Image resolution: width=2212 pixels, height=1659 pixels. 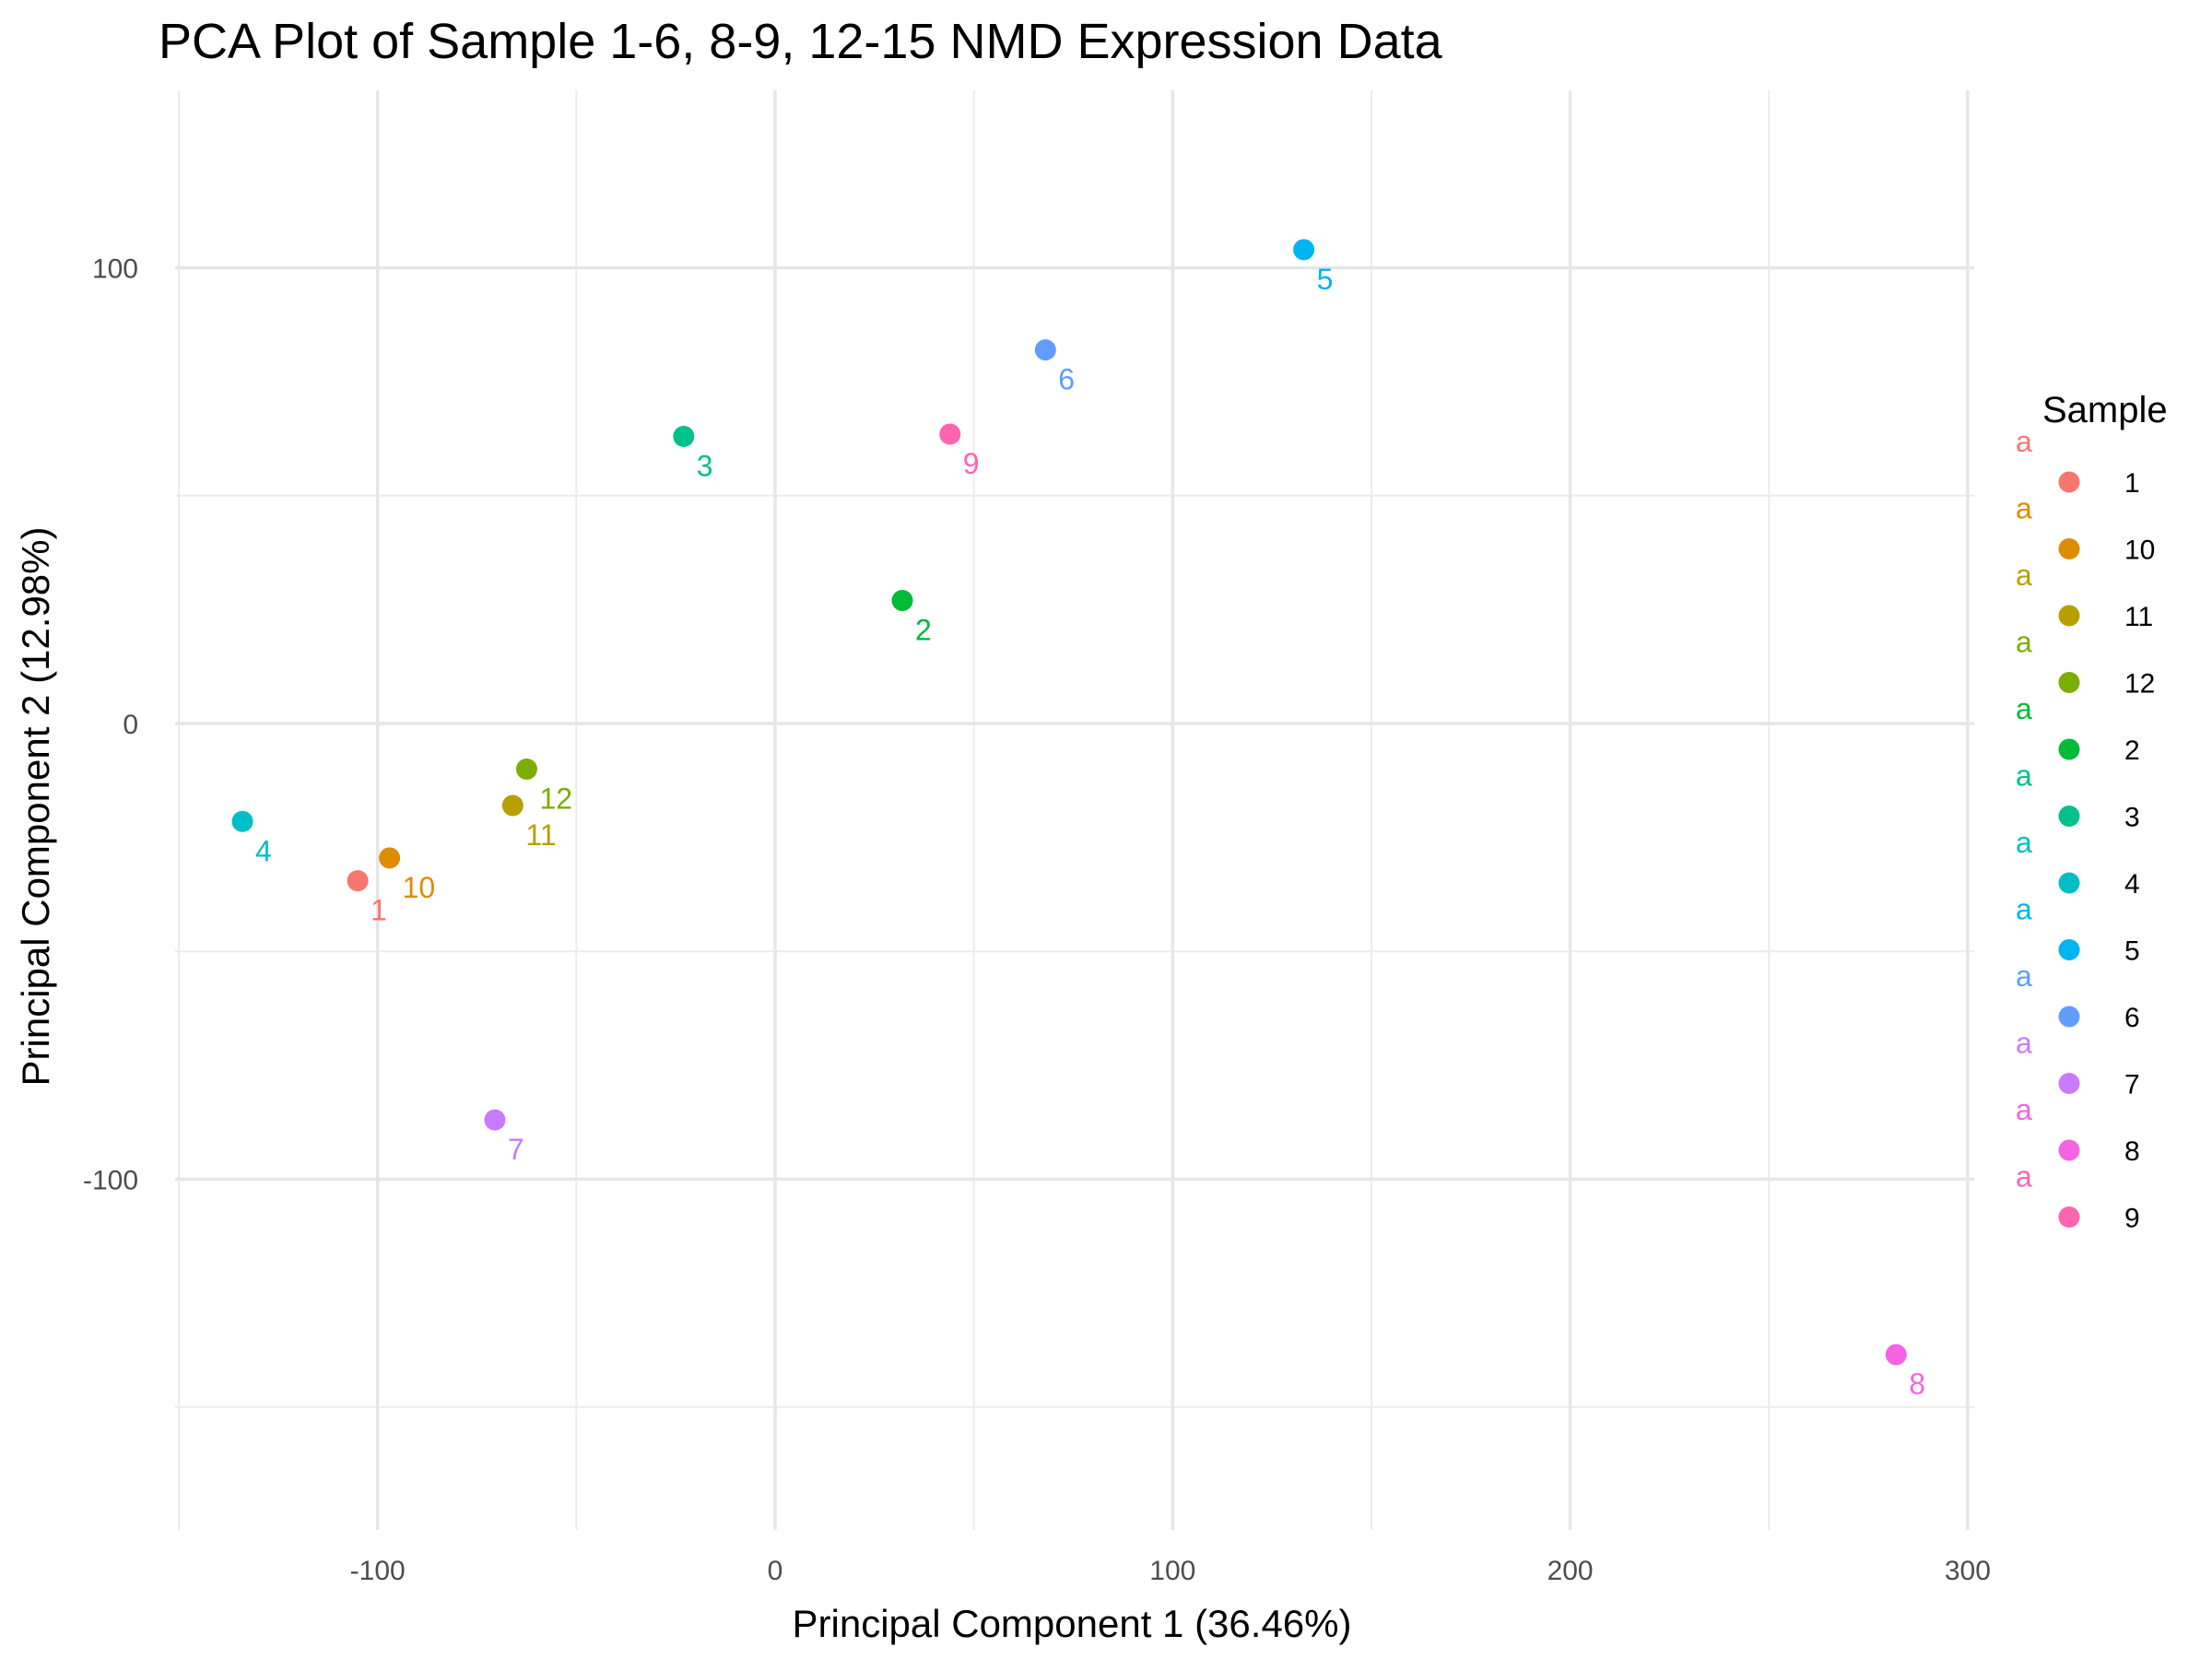 What do you see at coordinates (130, 725) in the screenshot?
I see `y-tick-label: 0` at bounding box center [130, 725].